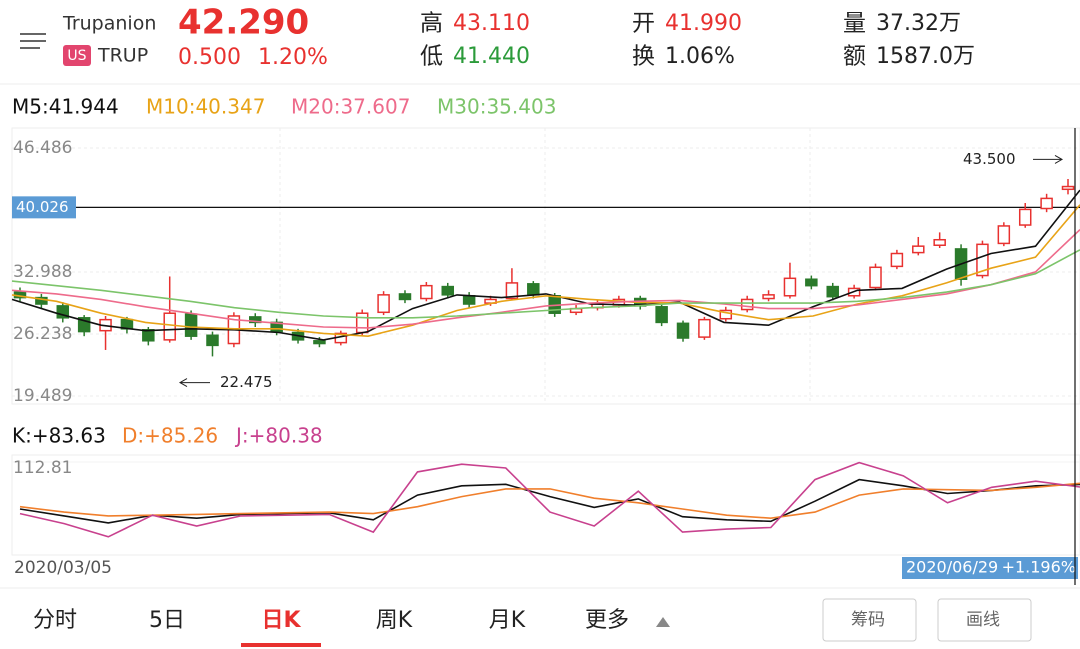 The height and width of the screenshot is (649, 1080). Describe the element at coordinates (507, 620) in the screenshot. I see `tab: 月K` at that location.